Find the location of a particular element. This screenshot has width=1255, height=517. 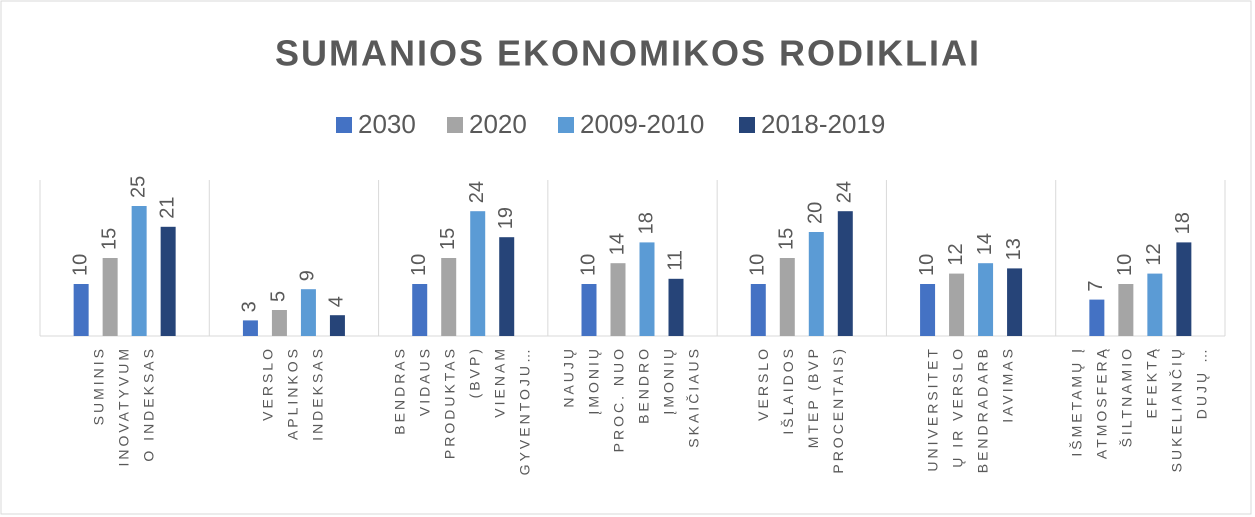

x-tick-label: VIENAM is located at coordinates (499, 382).